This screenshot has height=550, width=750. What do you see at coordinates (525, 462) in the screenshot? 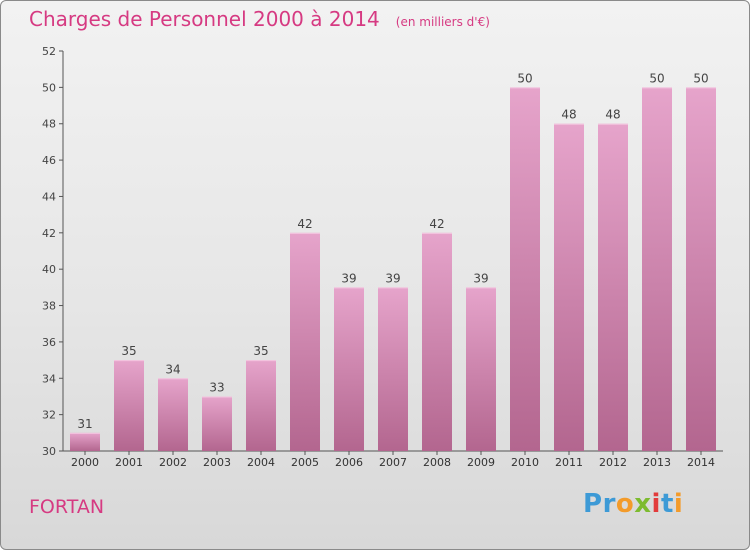
I see `x-tick-label: 2010` at bounding box center [525, 462].